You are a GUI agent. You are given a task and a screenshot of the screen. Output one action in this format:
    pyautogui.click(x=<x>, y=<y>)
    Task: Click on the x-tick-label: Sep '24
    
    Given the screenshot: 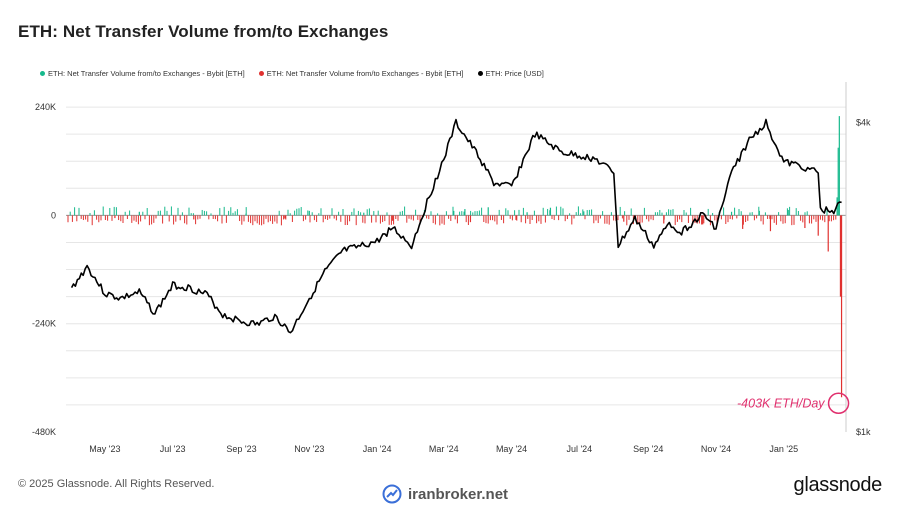 What is the action you would take?
    pyautogui.click(x=648, y=449)
    